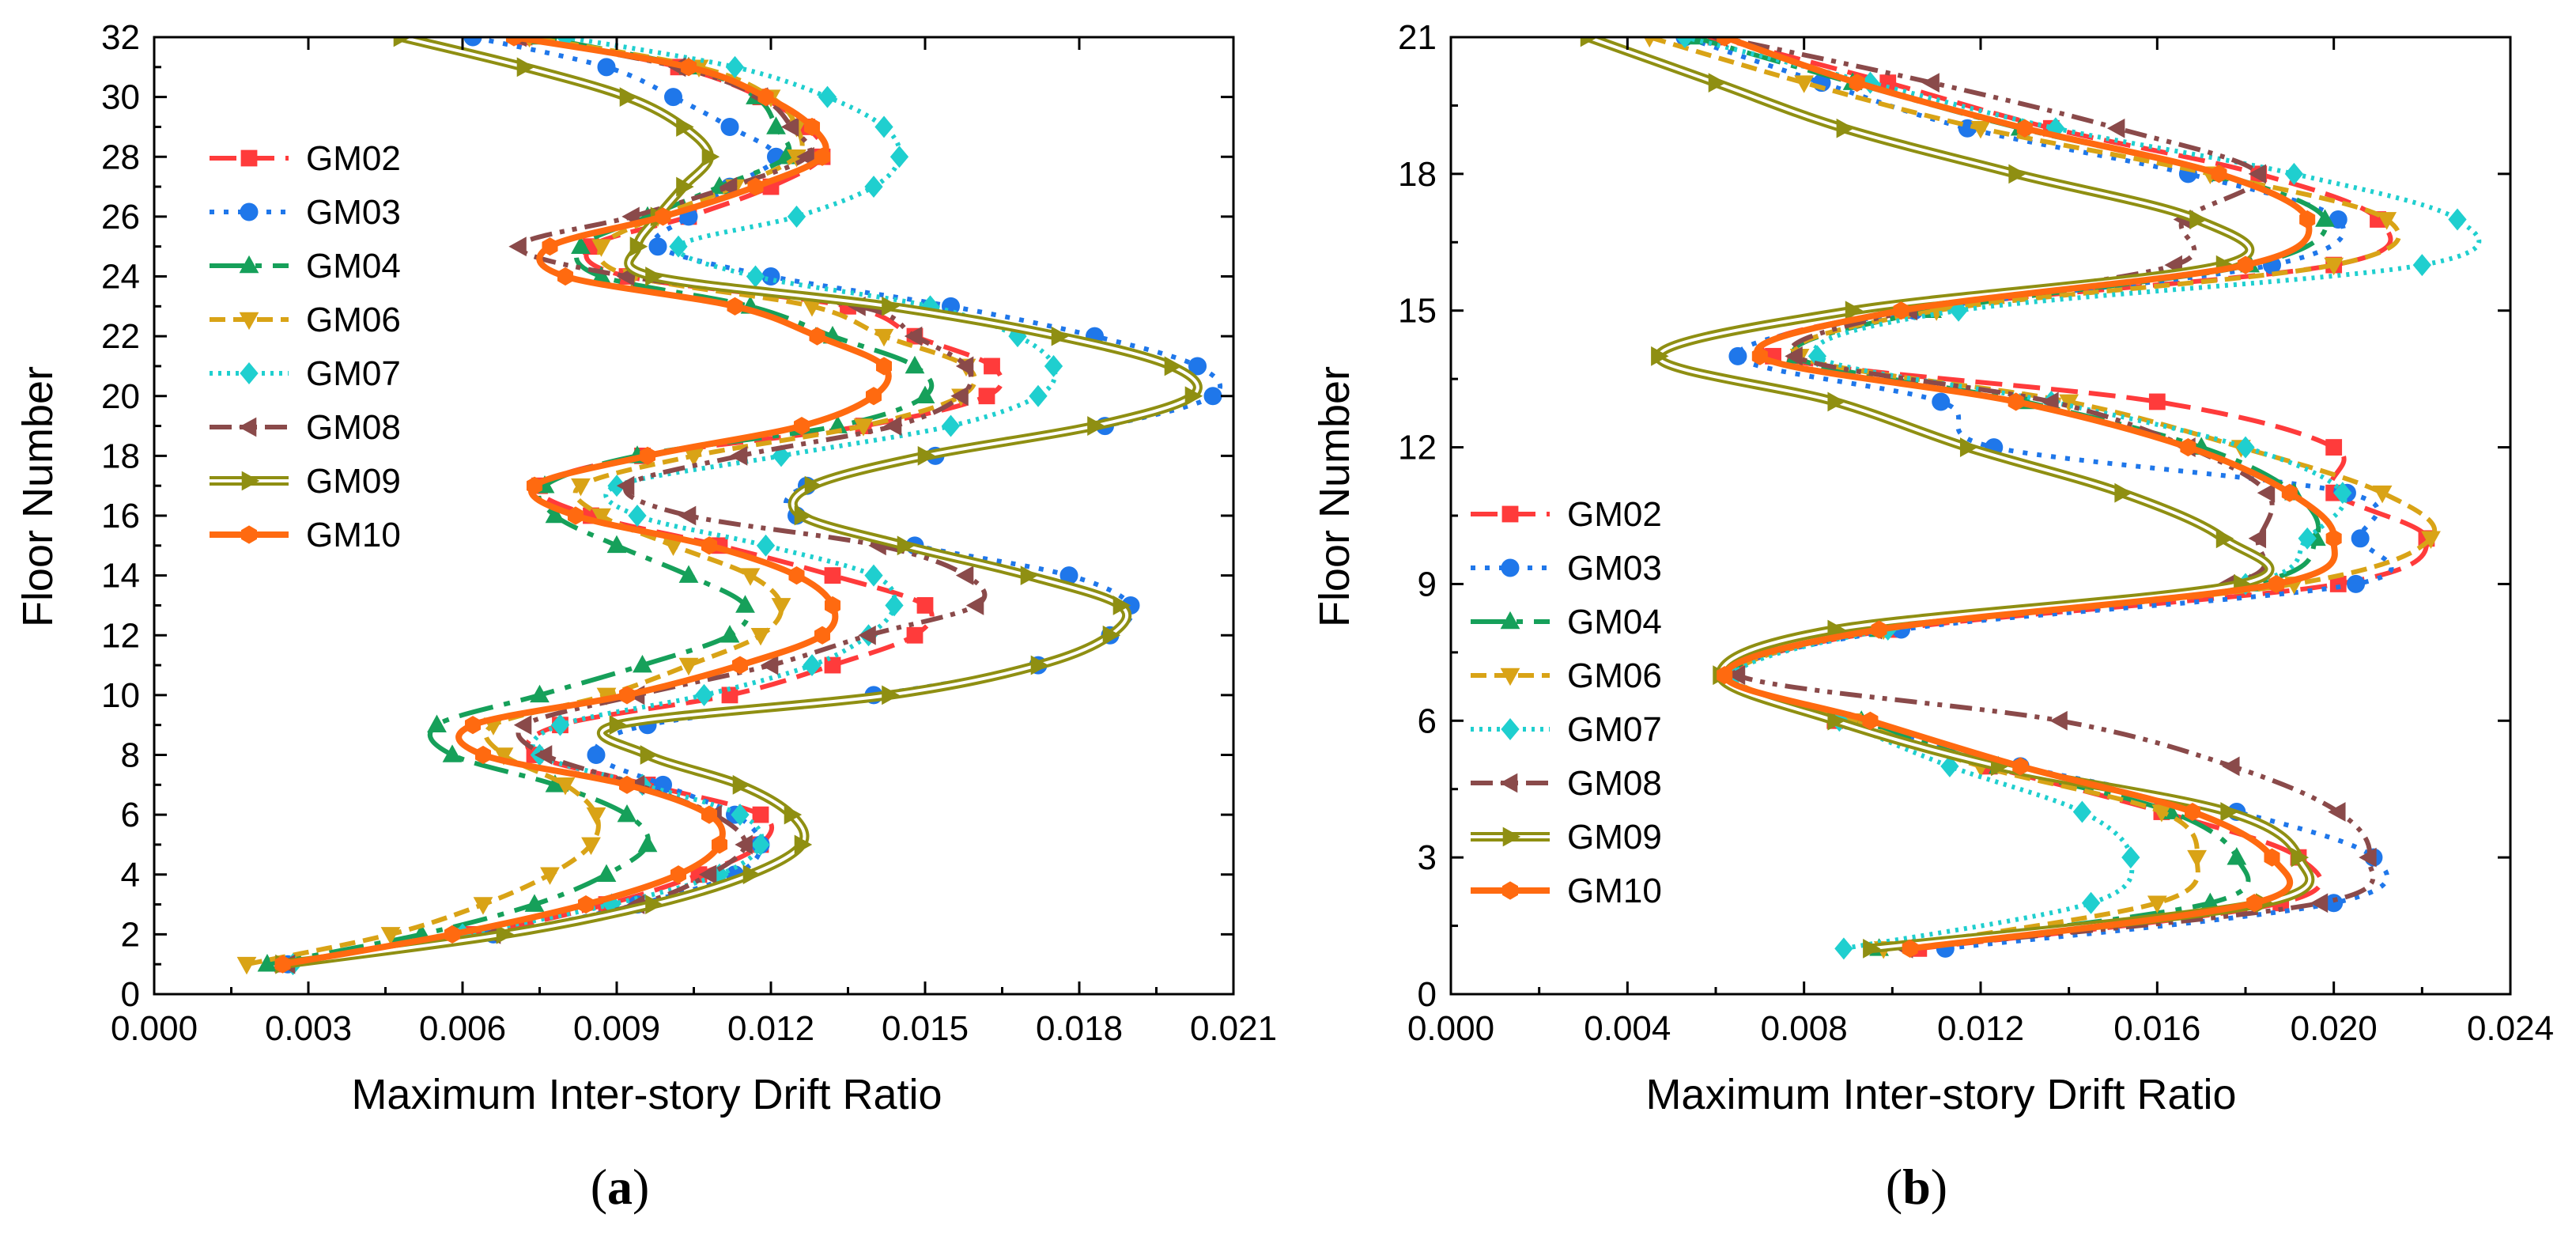 The width and height of the screenshot is (2576, 1233). Describe the element at coordinates (1233, 1028) in the screenshot. I see `panel-a-x-tick-label-7: 0.021` at that location.